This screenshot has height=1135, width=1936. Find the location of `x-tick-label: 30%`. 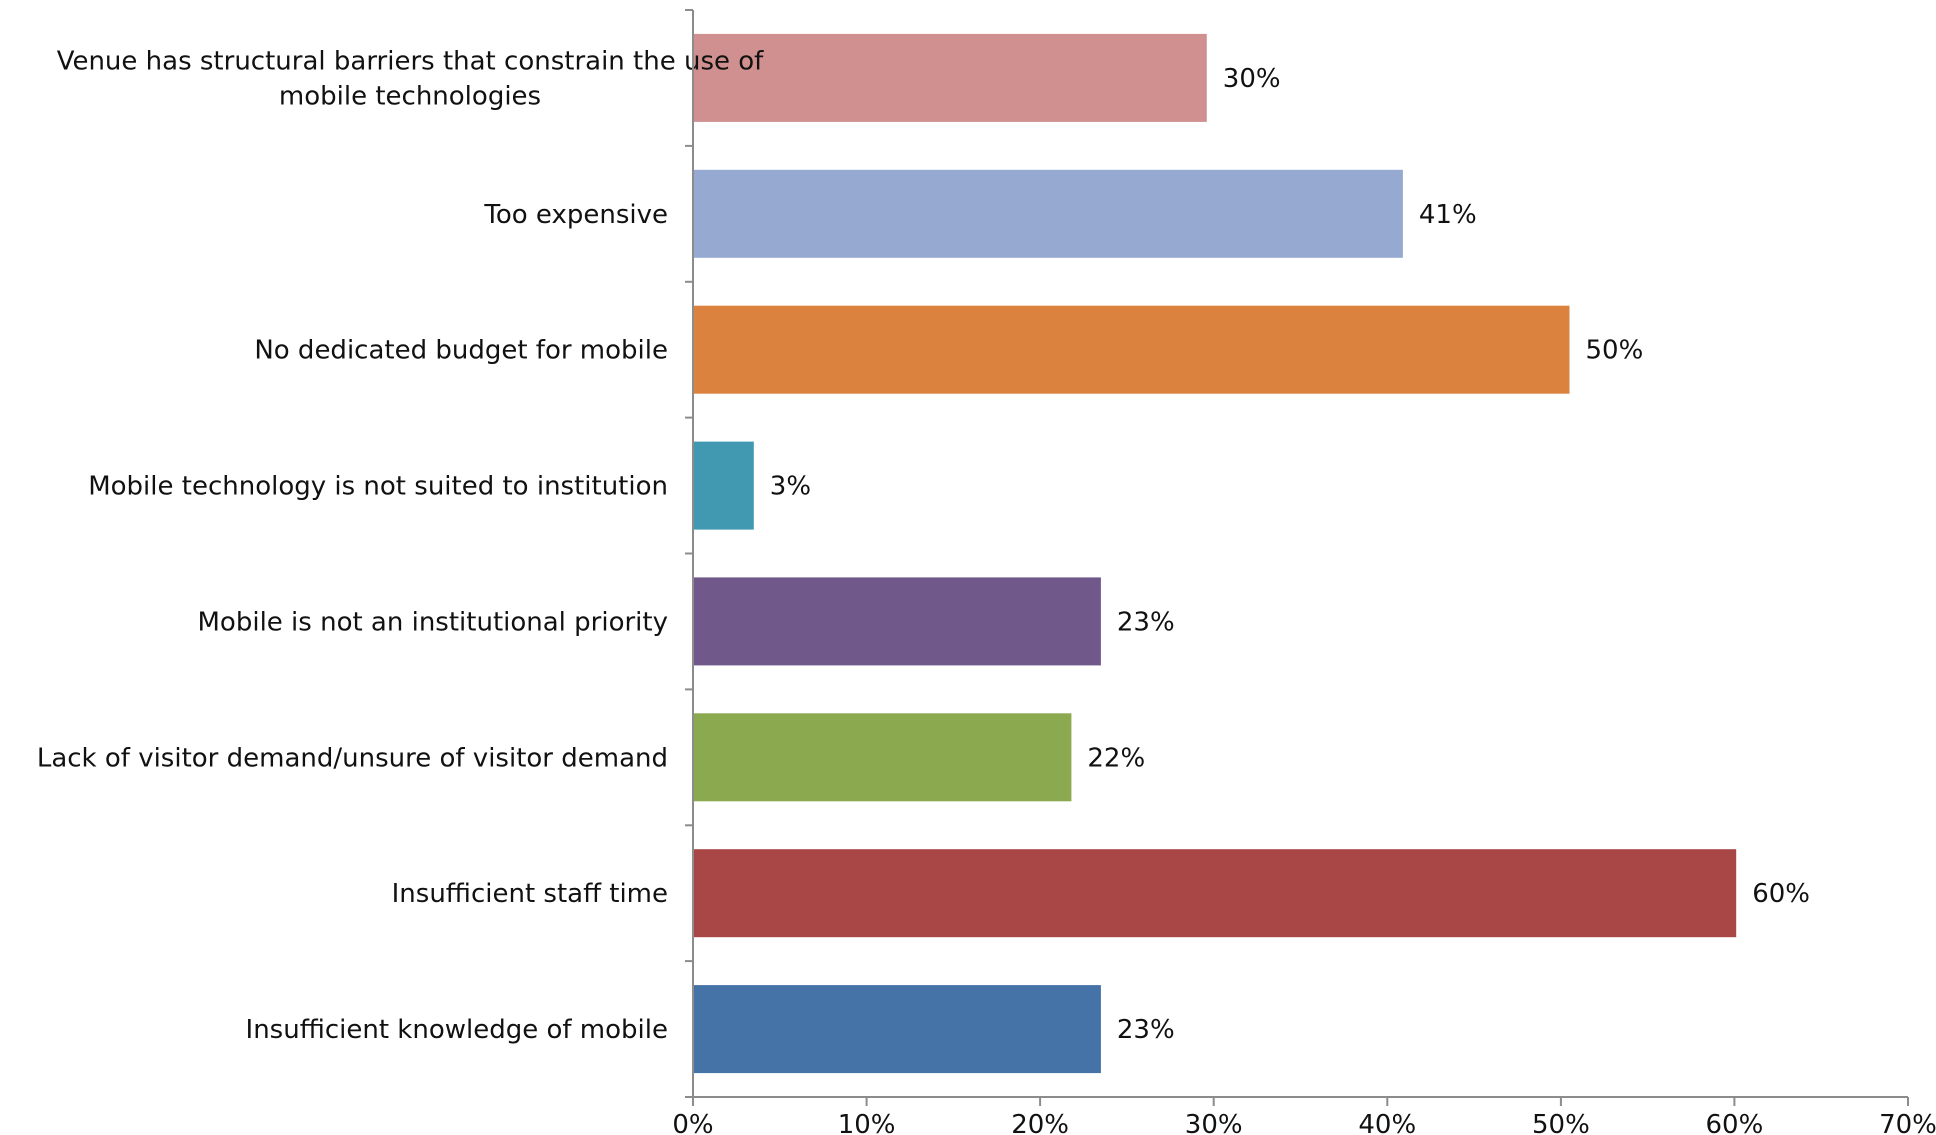

x-tick-label: 30% is located at coordinates (1214, 1122).